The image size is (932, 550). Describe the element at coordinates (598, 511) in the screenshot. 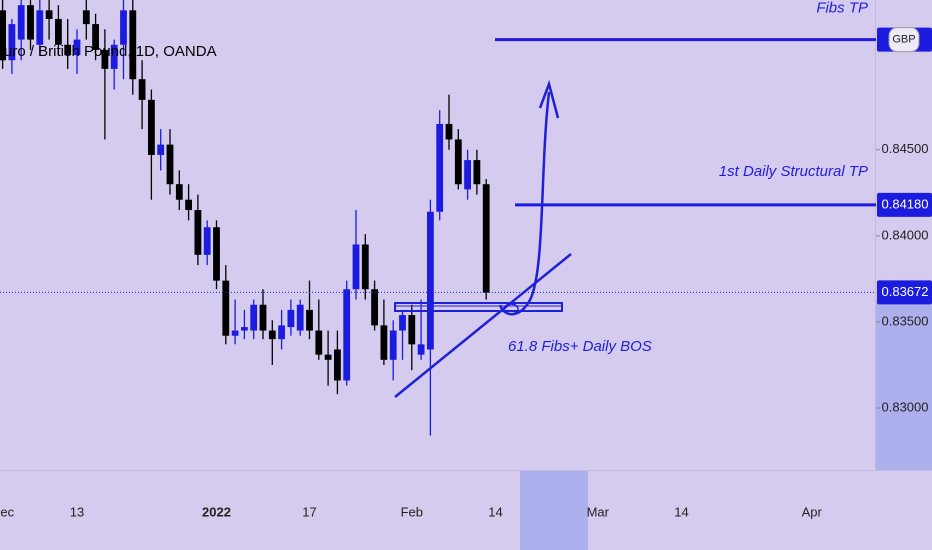

I see `x-tick-label: Mar` at that location.